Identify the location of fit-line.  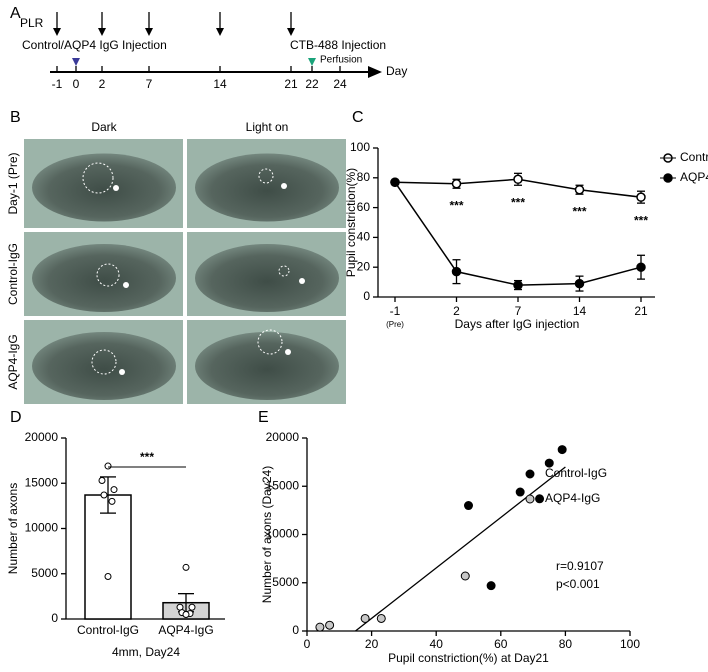
(460, 549).